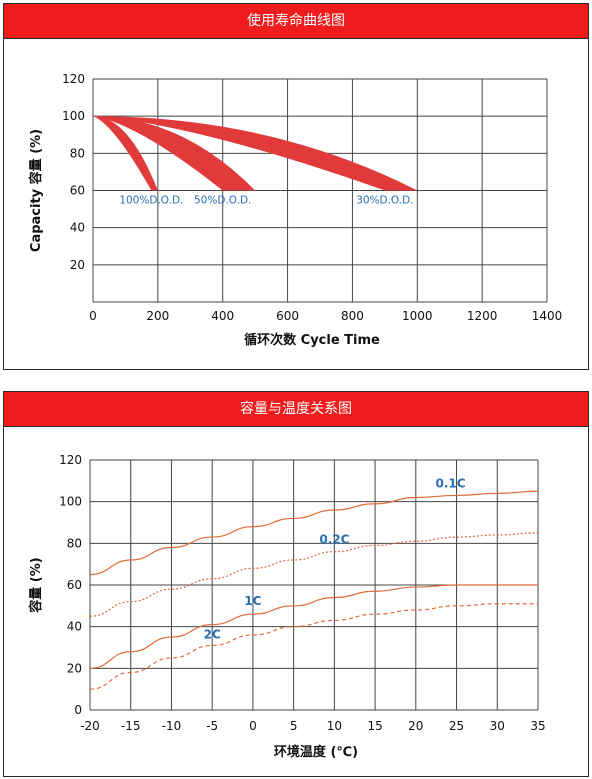 This screenshot has height=779, width=592. I want to click on curve-2C, so click(313, 646).